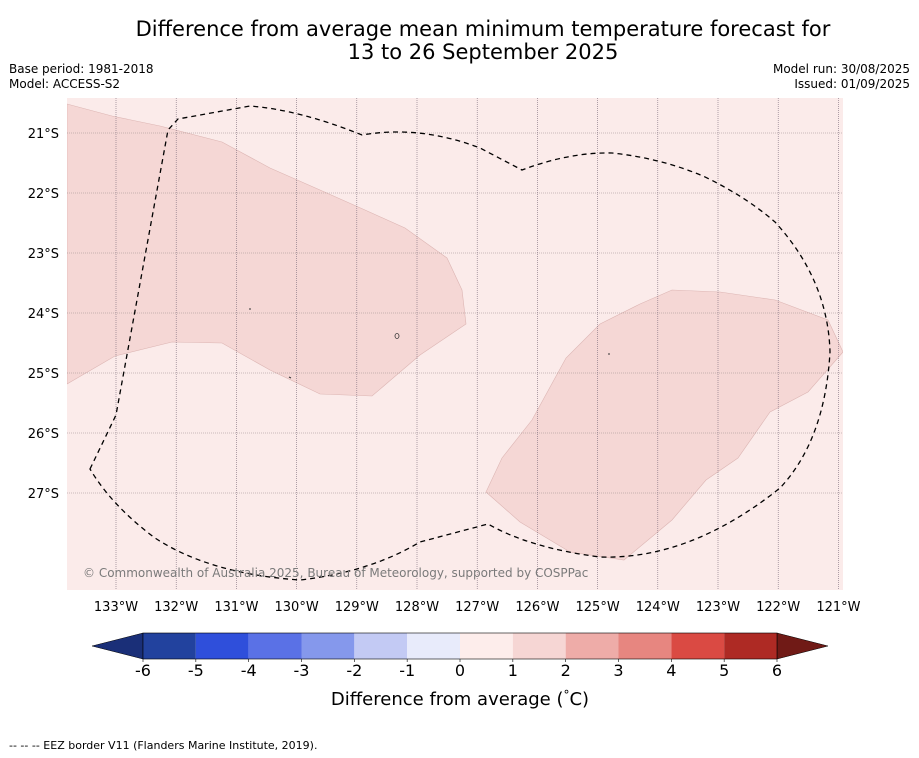  Describe the element at coordinates (196, 670) in the screenshot. I see `colorbar-tick-label: -5` at that location.